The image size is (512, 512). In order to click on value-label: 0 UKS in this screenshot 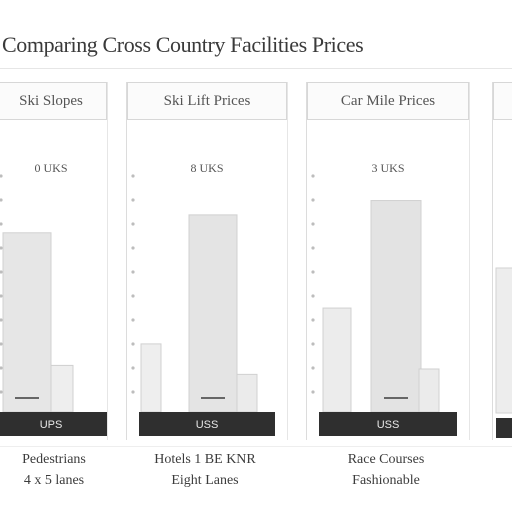, I will do `click(50, 168)`.